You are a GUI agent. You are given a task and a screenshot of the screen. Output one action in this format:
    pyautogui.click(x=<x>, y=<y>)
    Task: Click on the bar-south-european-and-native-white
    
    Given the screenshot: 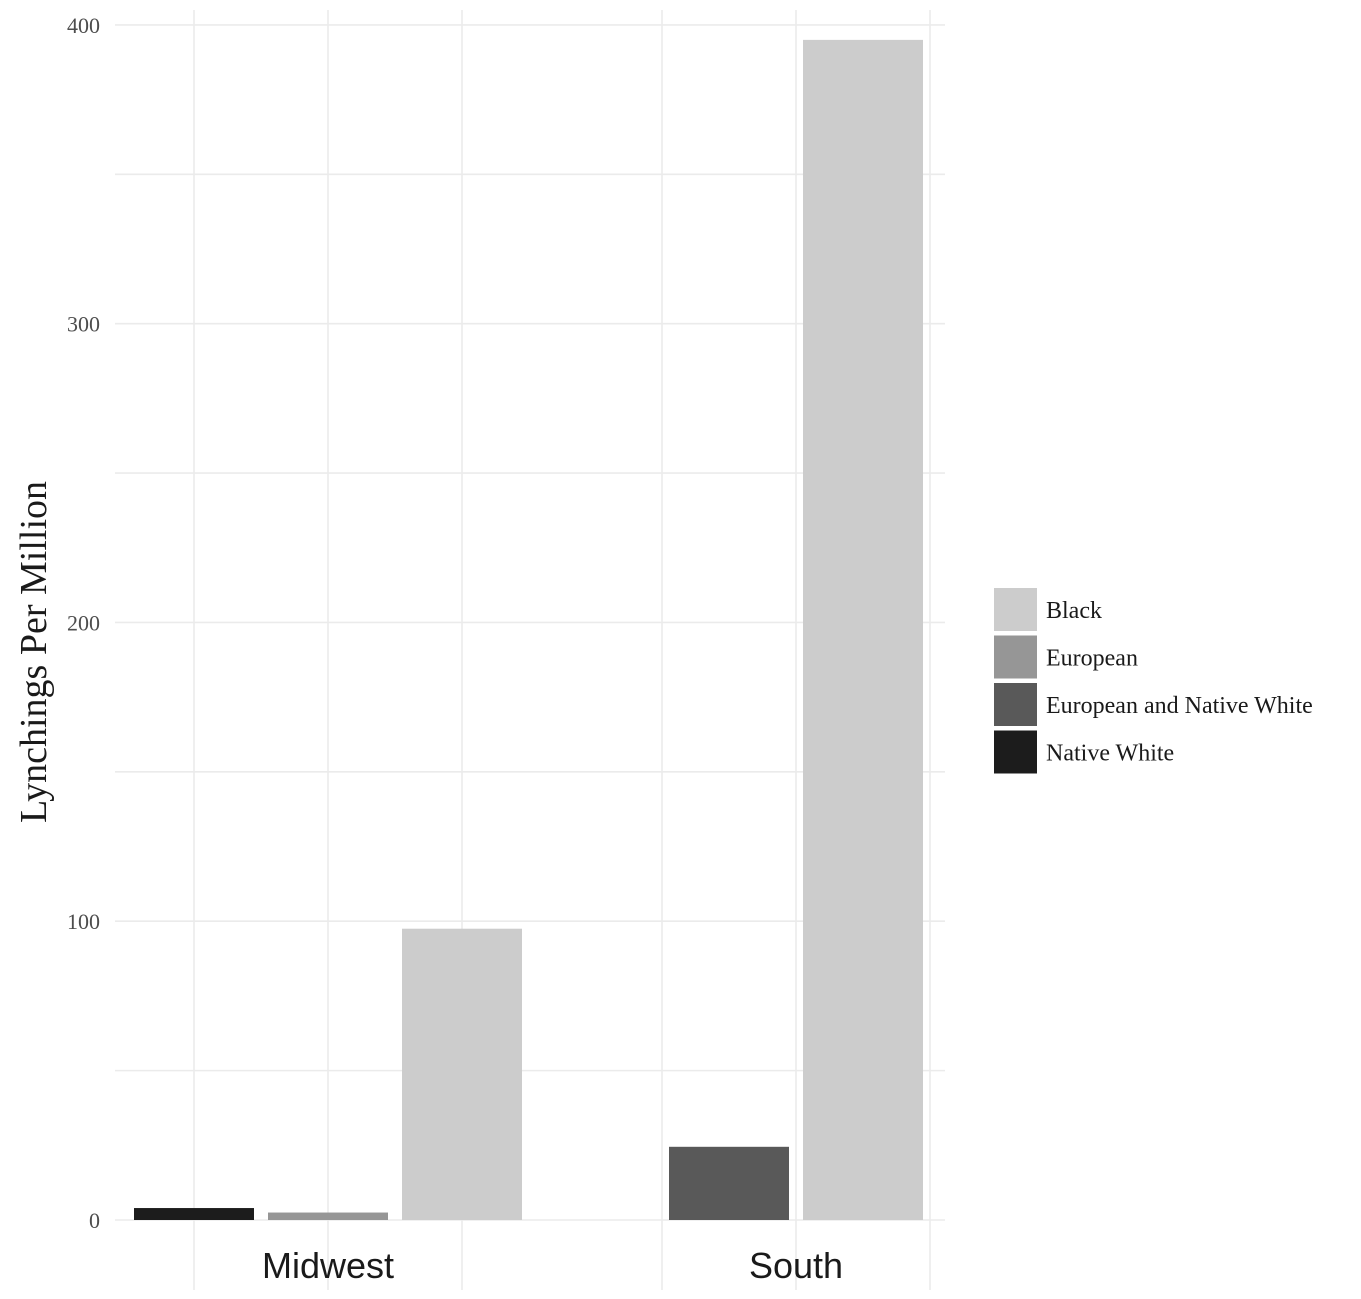 What is the action you would take?
    pyautogui.click(x=729, y=1183)
    